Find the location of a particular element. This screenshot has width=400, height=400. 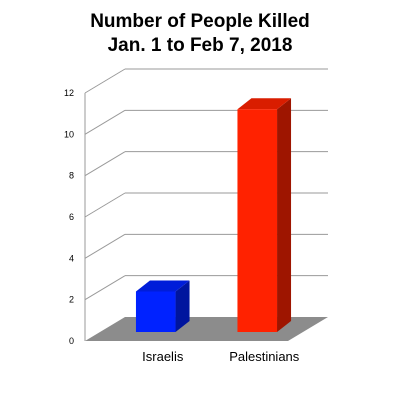

y-tick-label: 8 is located at coordinates (71, 176).